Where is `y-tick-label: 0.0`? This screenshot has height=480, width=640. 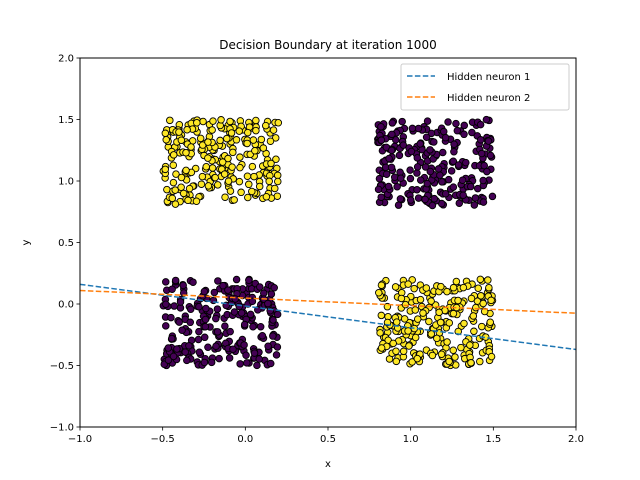
y-tick-label: 0.0 is located at coordinates (66, 305).